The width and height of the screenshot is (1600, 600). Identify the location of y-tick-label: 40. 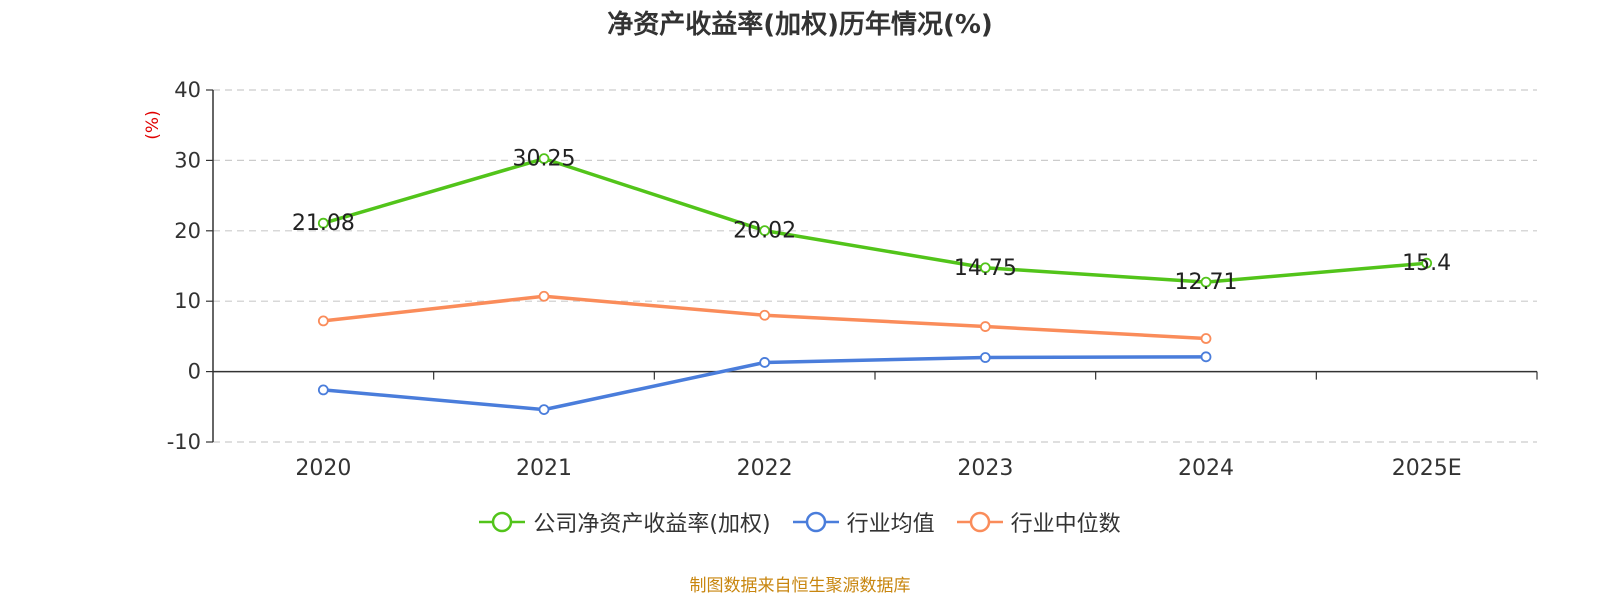
(187, 90).